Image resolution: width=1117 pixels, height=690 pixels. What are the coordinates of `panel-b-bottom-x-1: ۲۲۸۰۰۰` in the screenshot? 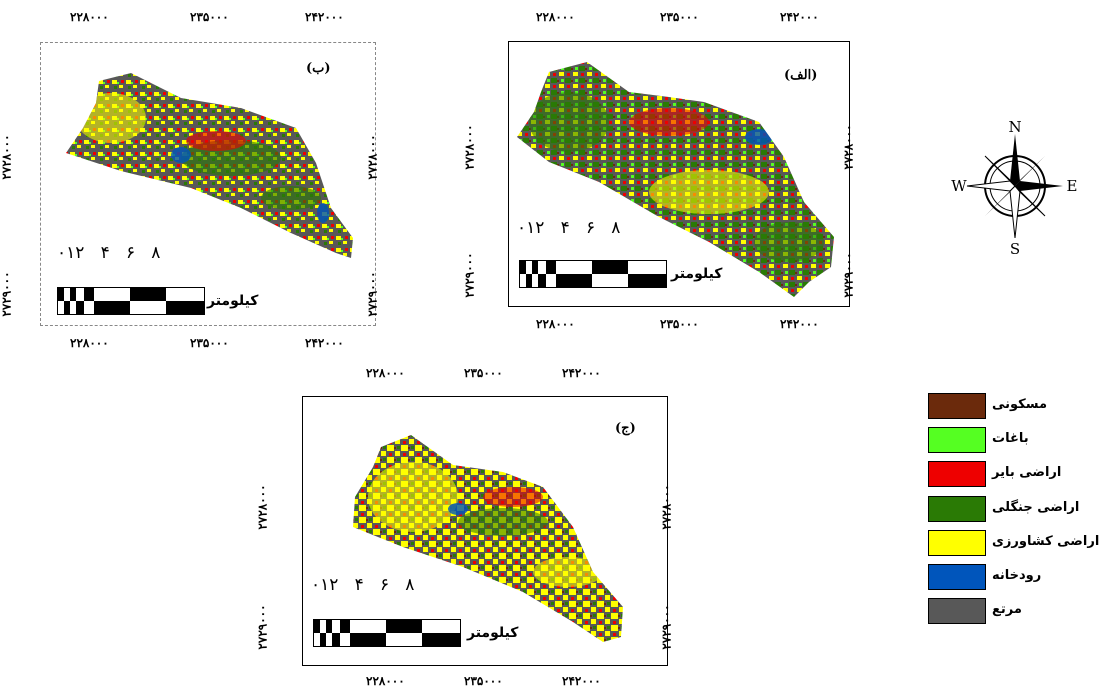 It's located at (89, 343).